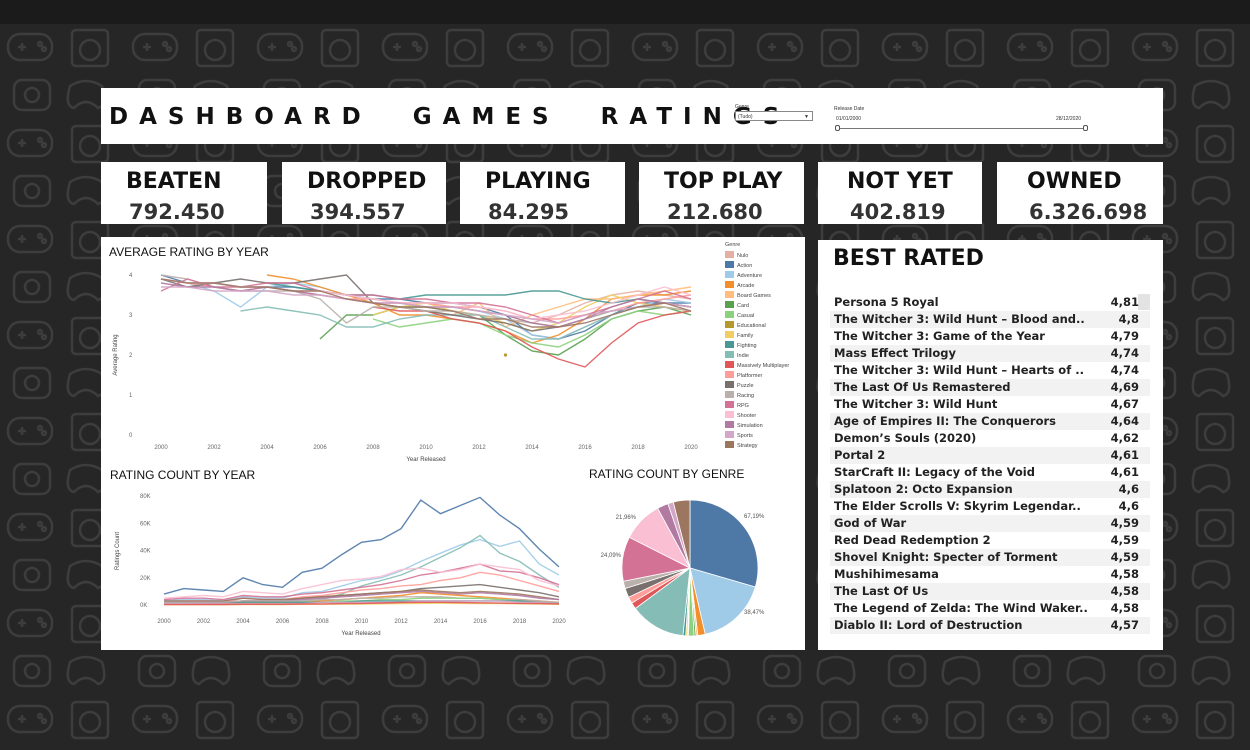  I want to click on game-name: Shovel Knight: Specter of Torment, so click(946, 557).